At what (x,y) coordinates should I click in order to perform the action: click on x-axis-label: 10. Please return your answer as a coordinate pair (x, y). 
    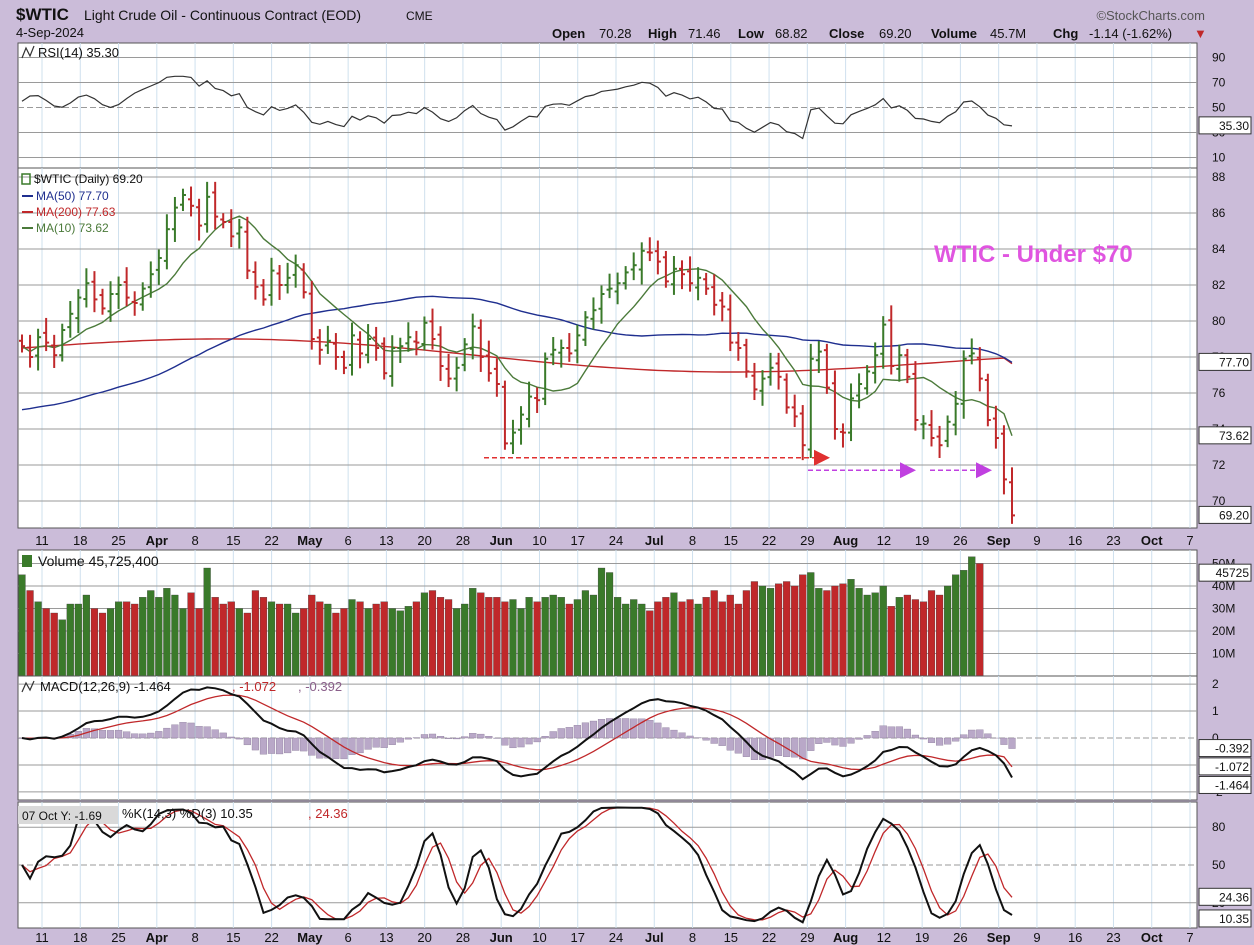
    Looking at the image, I should click on (539, 540).